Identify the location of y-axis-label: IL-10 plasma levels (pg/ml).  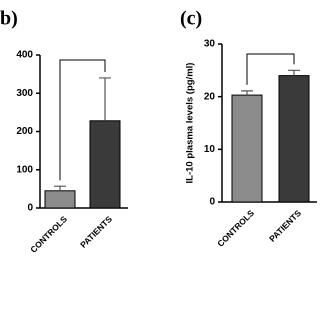
(190, 123).